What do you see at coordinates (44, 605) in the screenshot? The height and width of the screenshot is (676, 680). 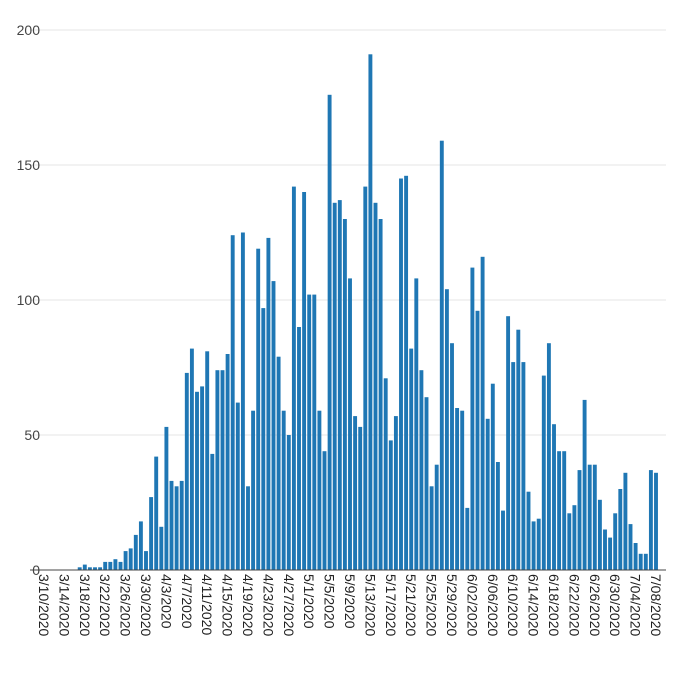 I see `x-tick-label: 3/10/2020` at bounding box center [44, 605].